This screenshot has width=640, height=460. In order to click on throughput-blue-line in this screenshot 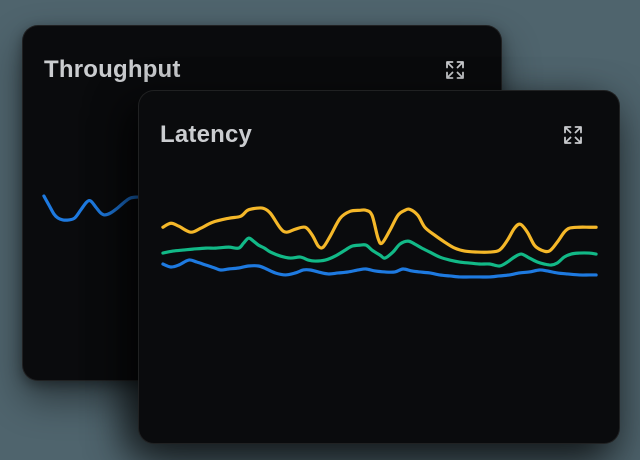, I will do `click(94, 208)`.